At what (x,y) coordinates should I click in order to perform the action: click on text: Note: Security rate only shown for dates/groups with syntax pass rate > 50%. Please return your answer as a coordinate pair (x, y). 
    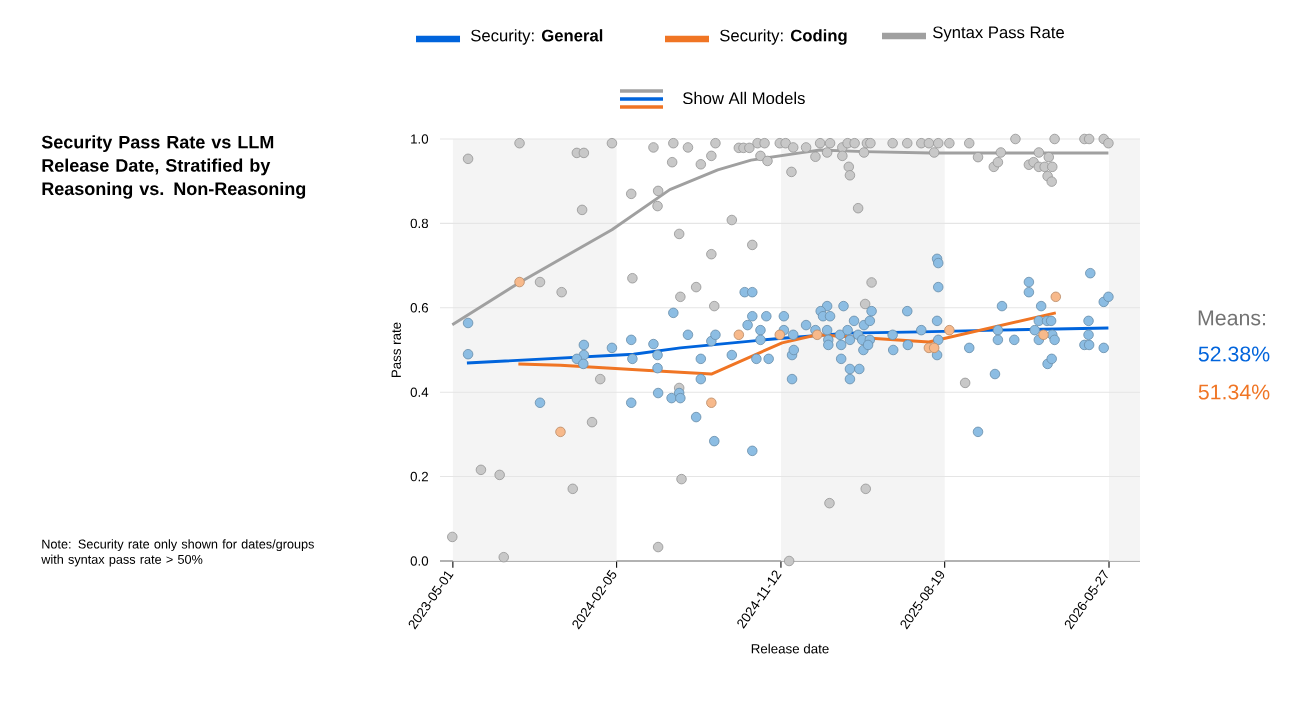
    Looking at the image, I should click on (177, 553).